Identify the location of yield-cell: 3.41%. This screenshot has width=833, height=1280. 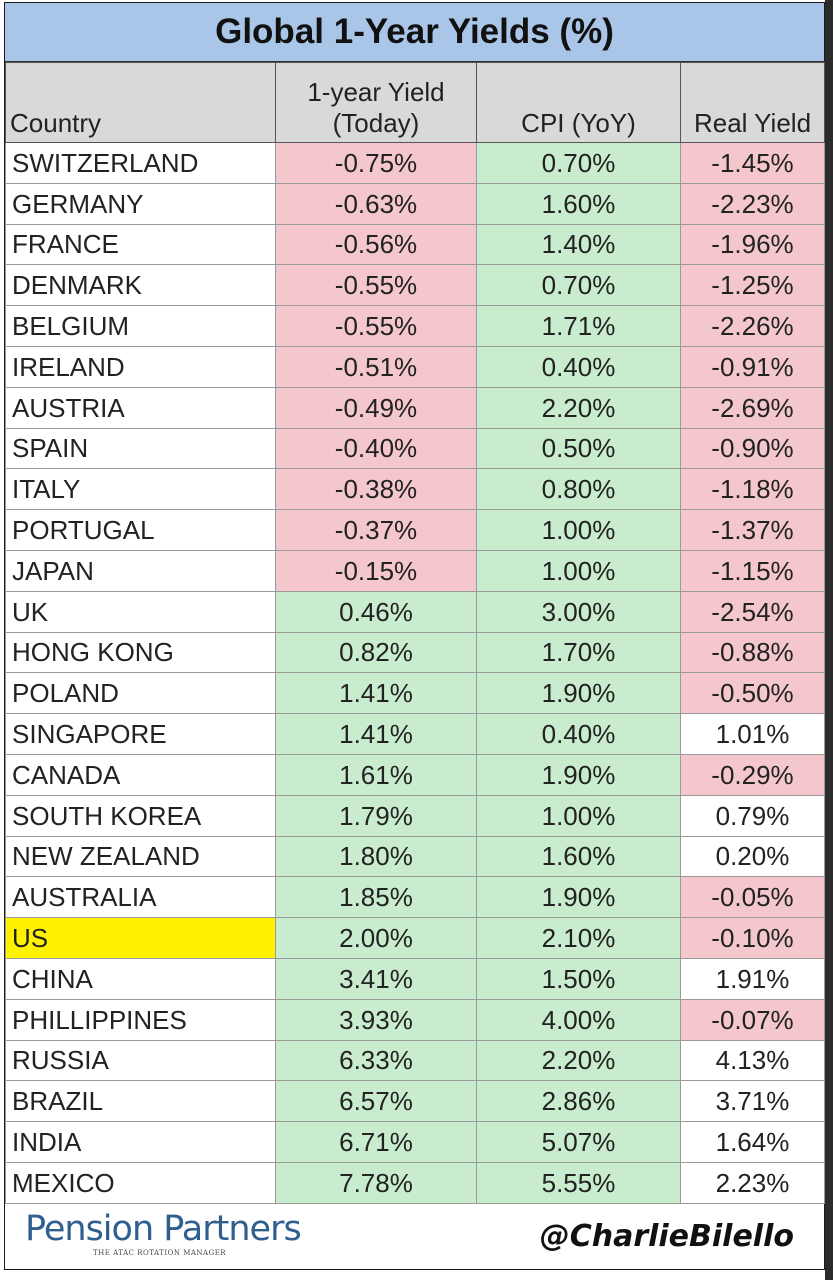
(376, 978).